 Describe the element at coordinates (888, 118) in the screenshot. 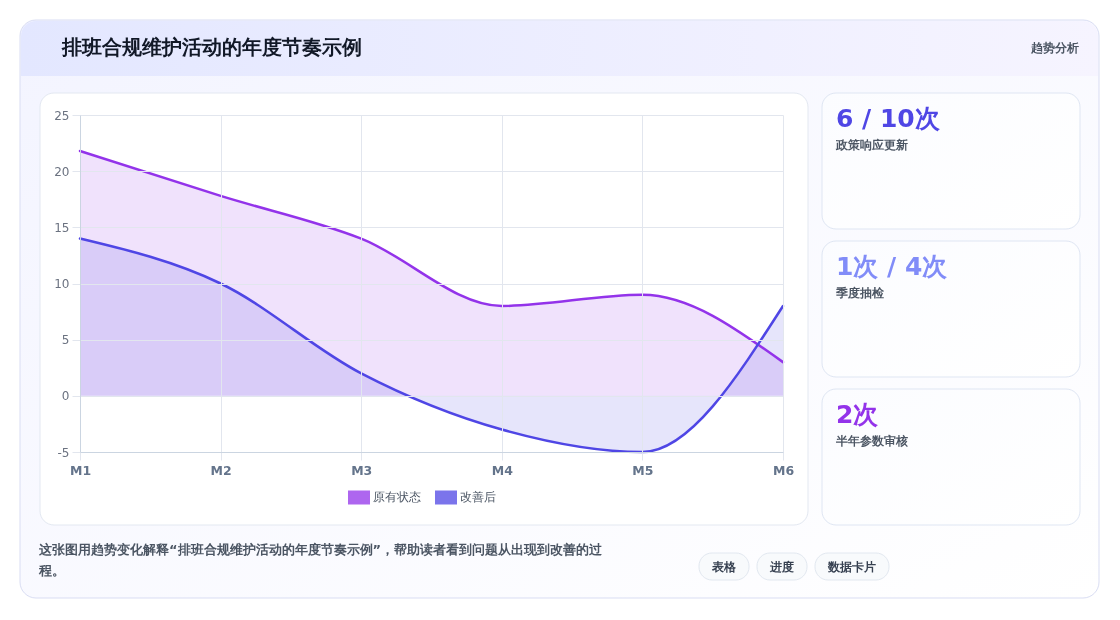

I see `text: 6 / 10次` at that location.